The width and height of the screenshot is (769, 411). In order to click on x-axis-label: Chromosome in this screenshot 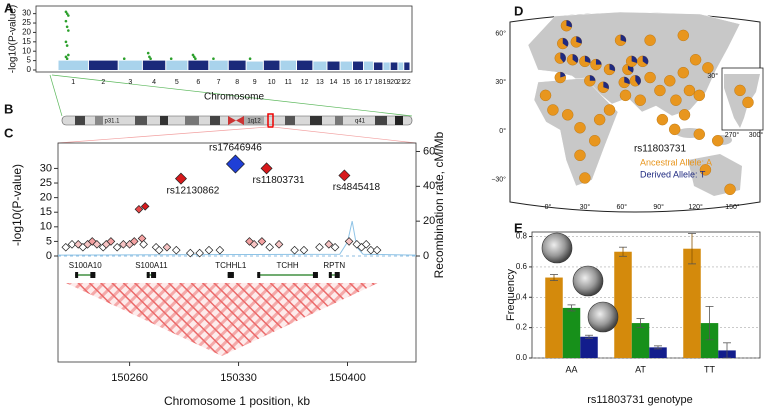, I will do `click(234, 97)`.